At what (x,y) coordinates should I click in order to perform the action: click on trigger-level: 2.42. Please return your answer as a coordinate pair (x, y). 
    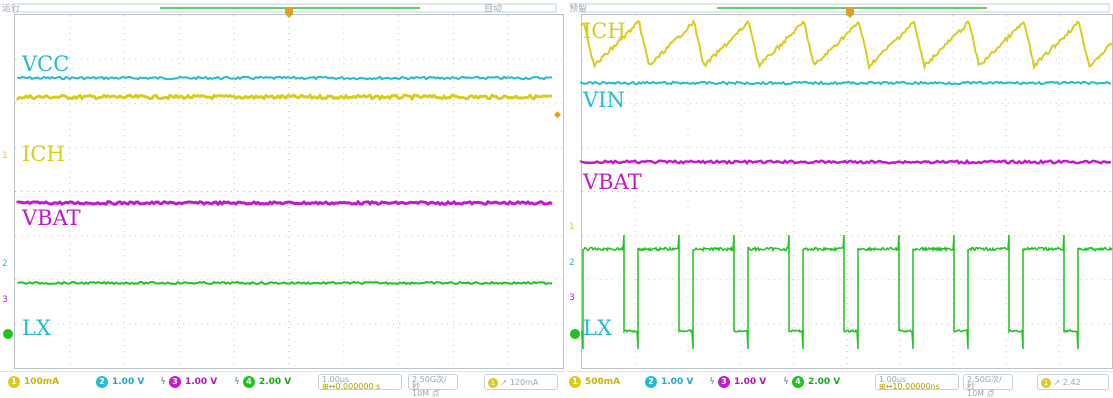
    Looking at the image, I should click on (1071, 382).